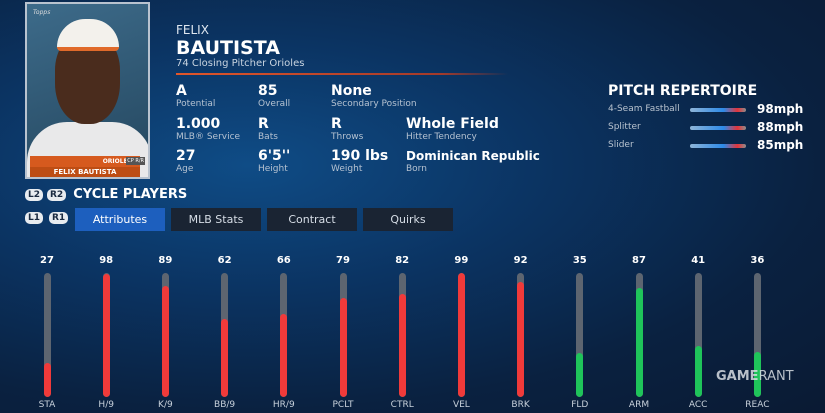  I want to click on attribute-label: FLD, so click(580, 405).